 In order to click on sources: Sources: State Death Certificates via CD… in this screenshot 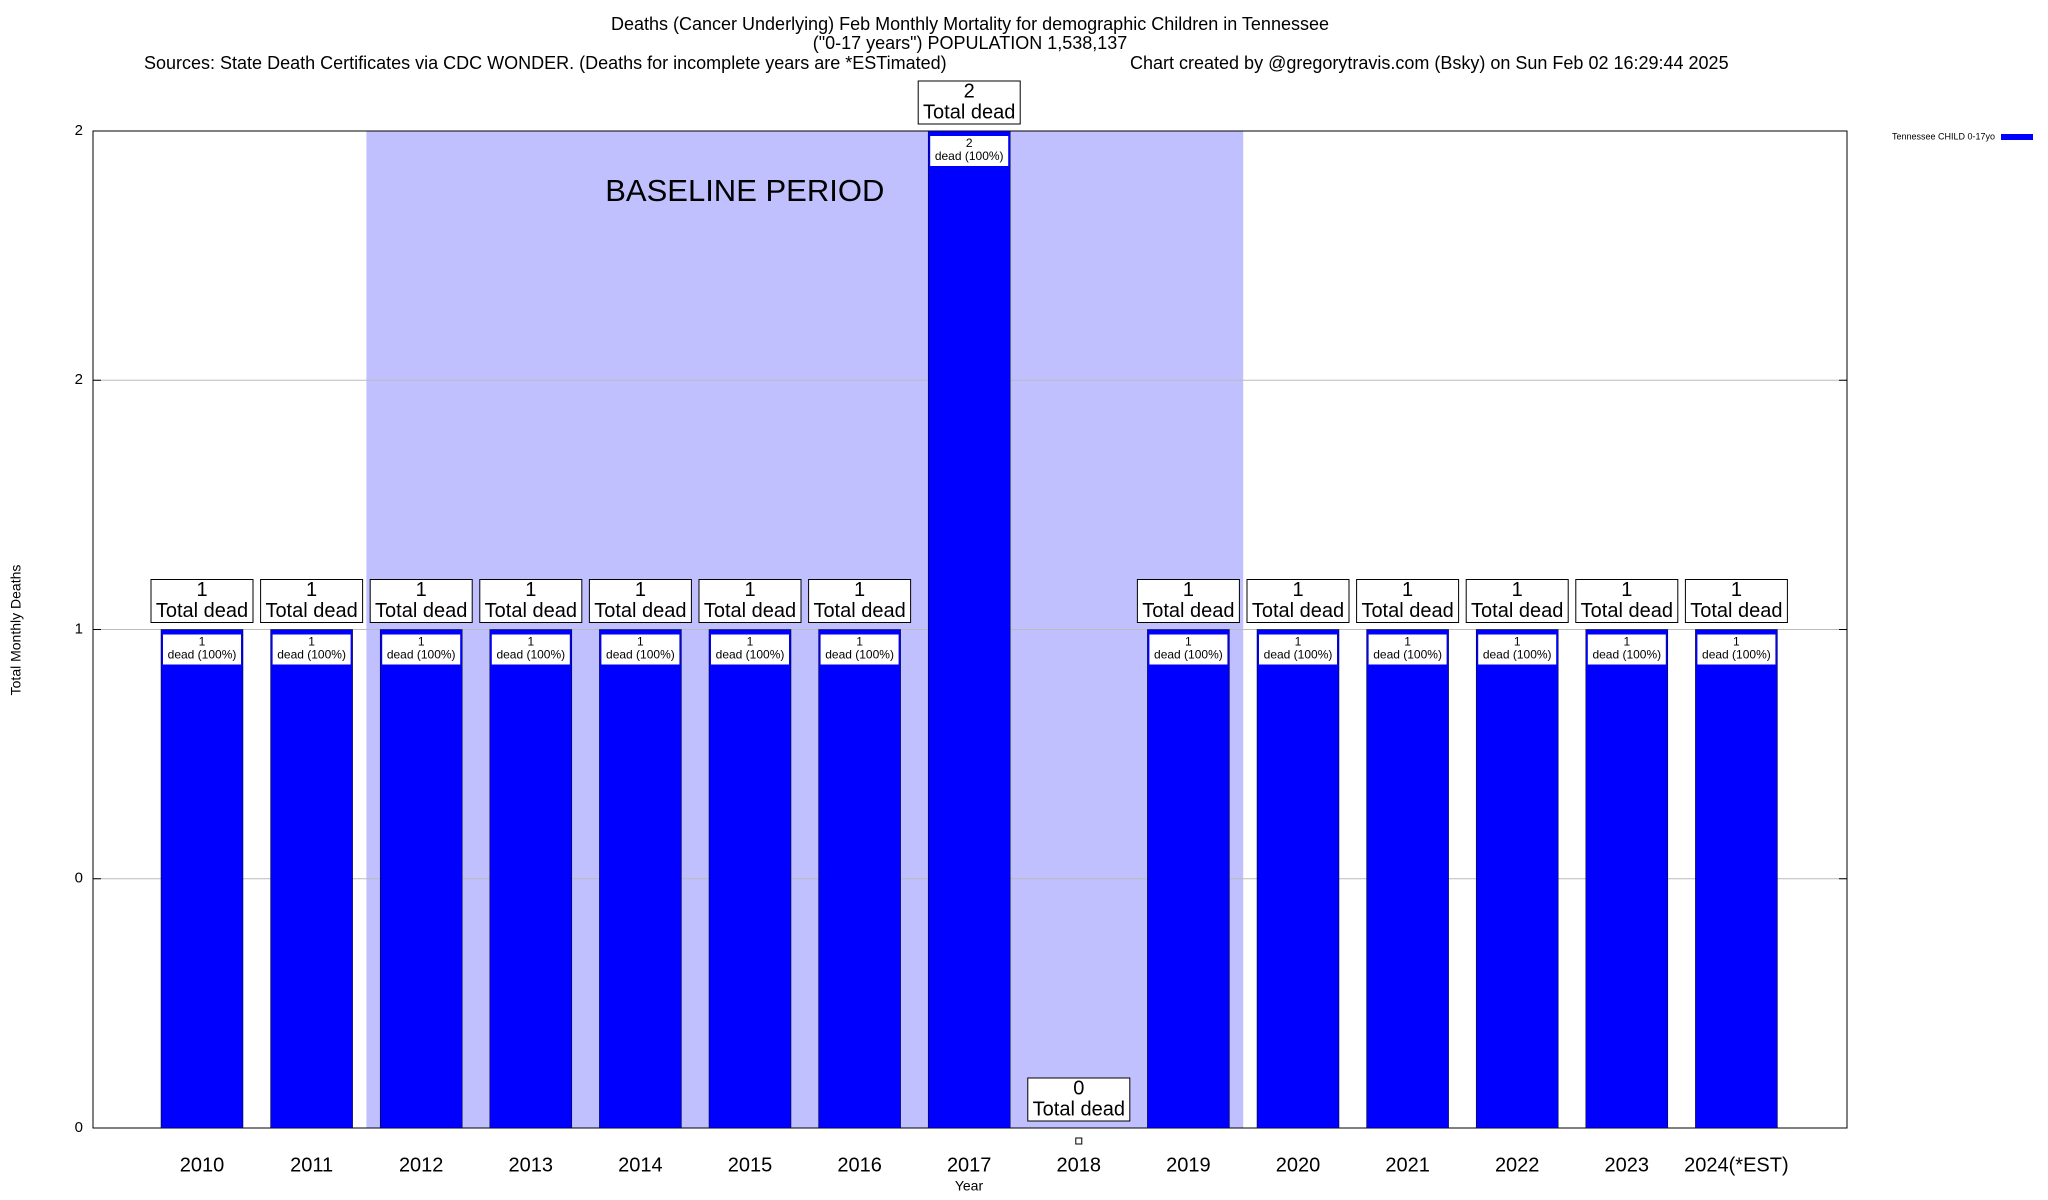, I will do `click(545, 63)`.